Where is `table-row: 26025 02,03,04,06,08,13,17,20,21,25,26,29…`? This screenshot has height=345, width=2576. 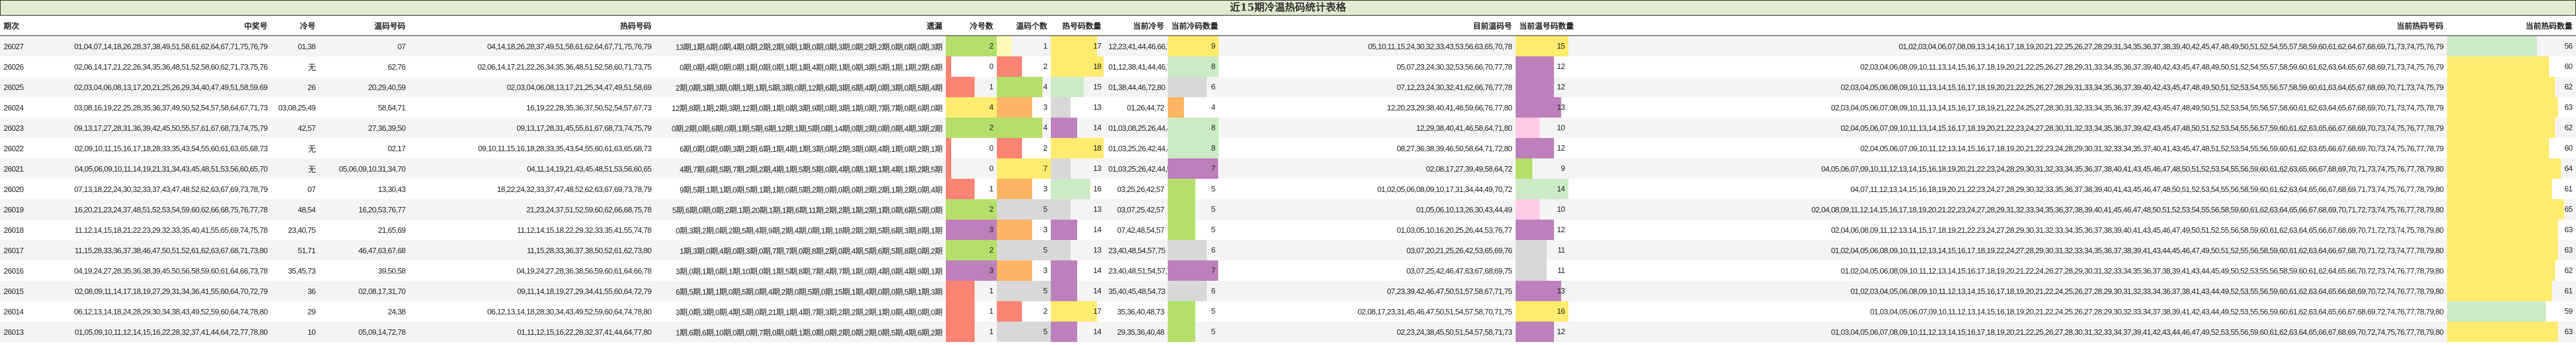 table-row: 26025 02,03,04,06,08,13,17,20,21,25,26,29… is located at coordinates (1288, 87).